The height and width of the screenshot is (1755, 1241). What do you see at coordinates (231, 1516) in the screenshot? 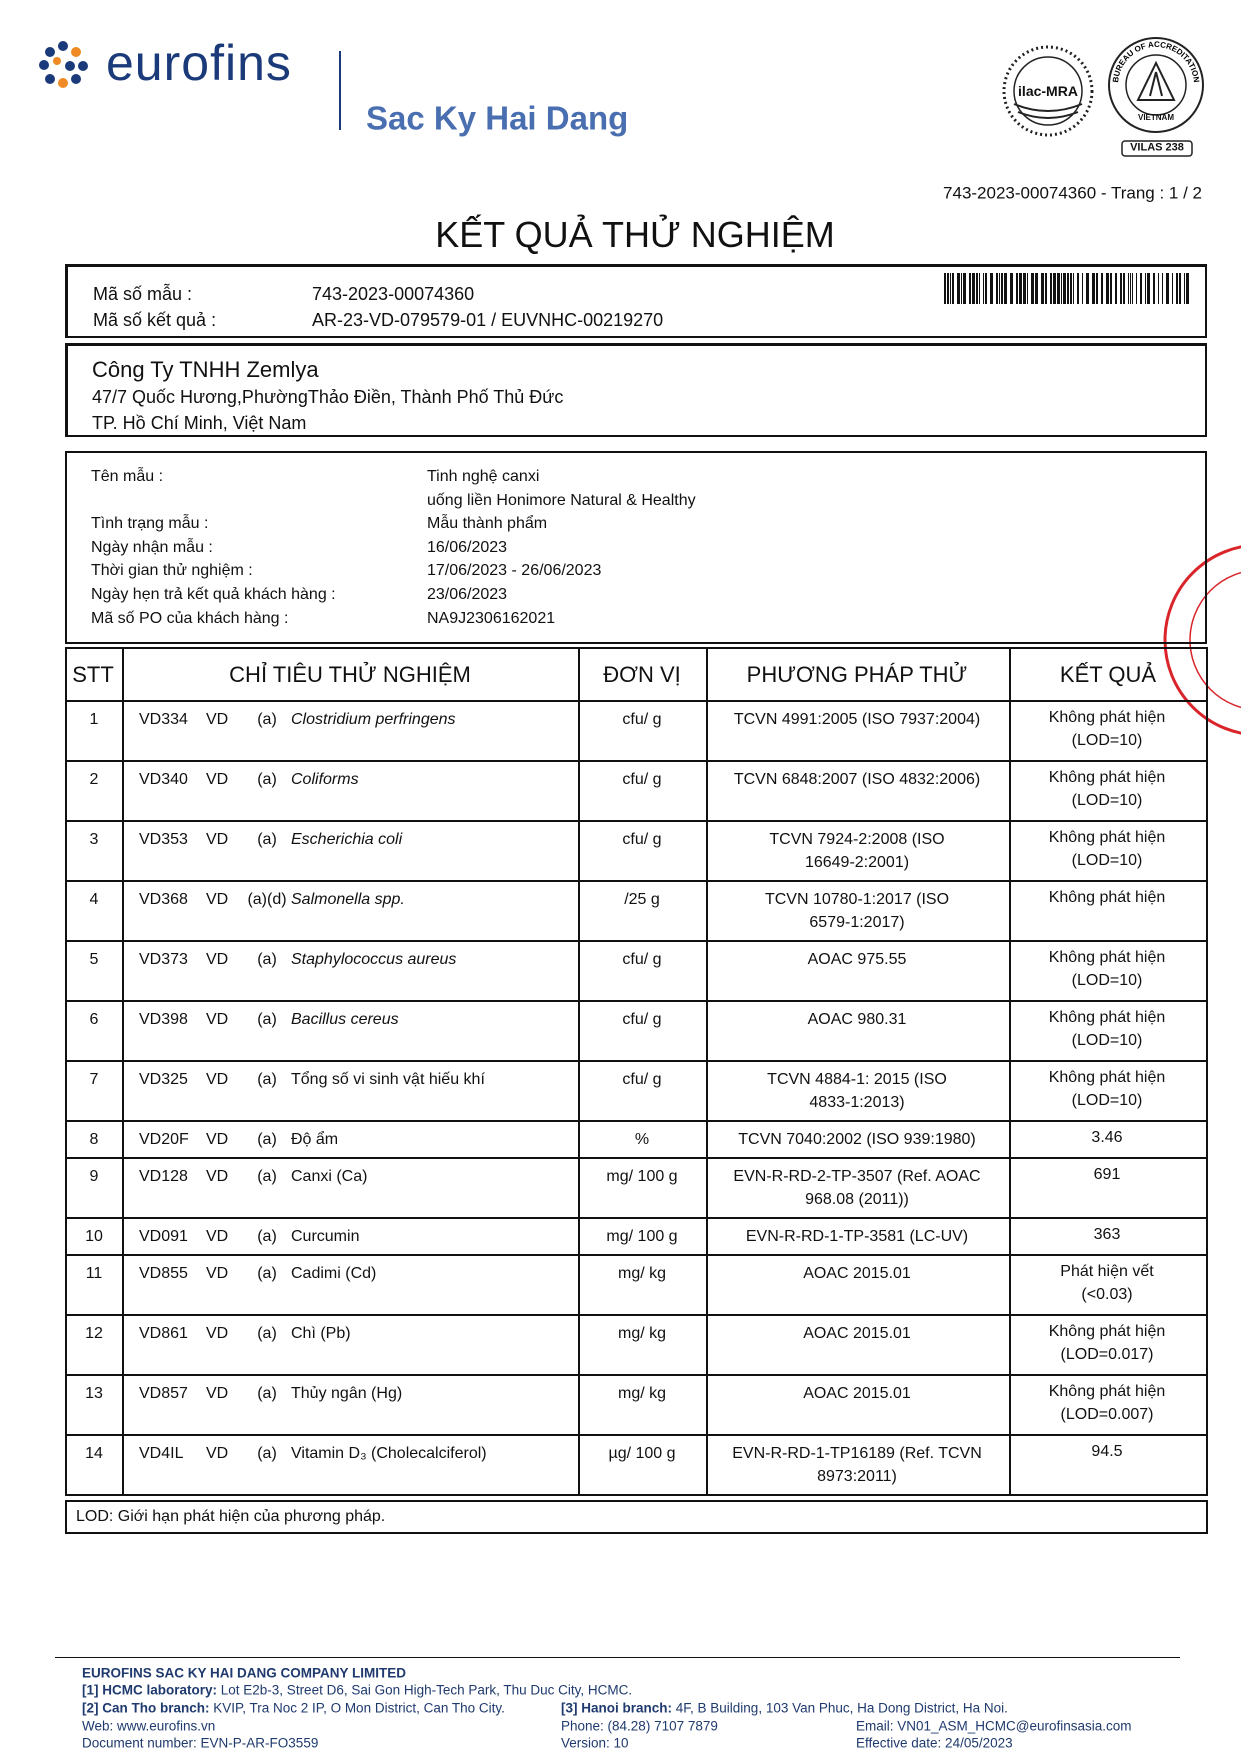
I see `note-text: LOD: Giới hạn phát hiện của phương pháp.` at bounding box center [231, 1516].